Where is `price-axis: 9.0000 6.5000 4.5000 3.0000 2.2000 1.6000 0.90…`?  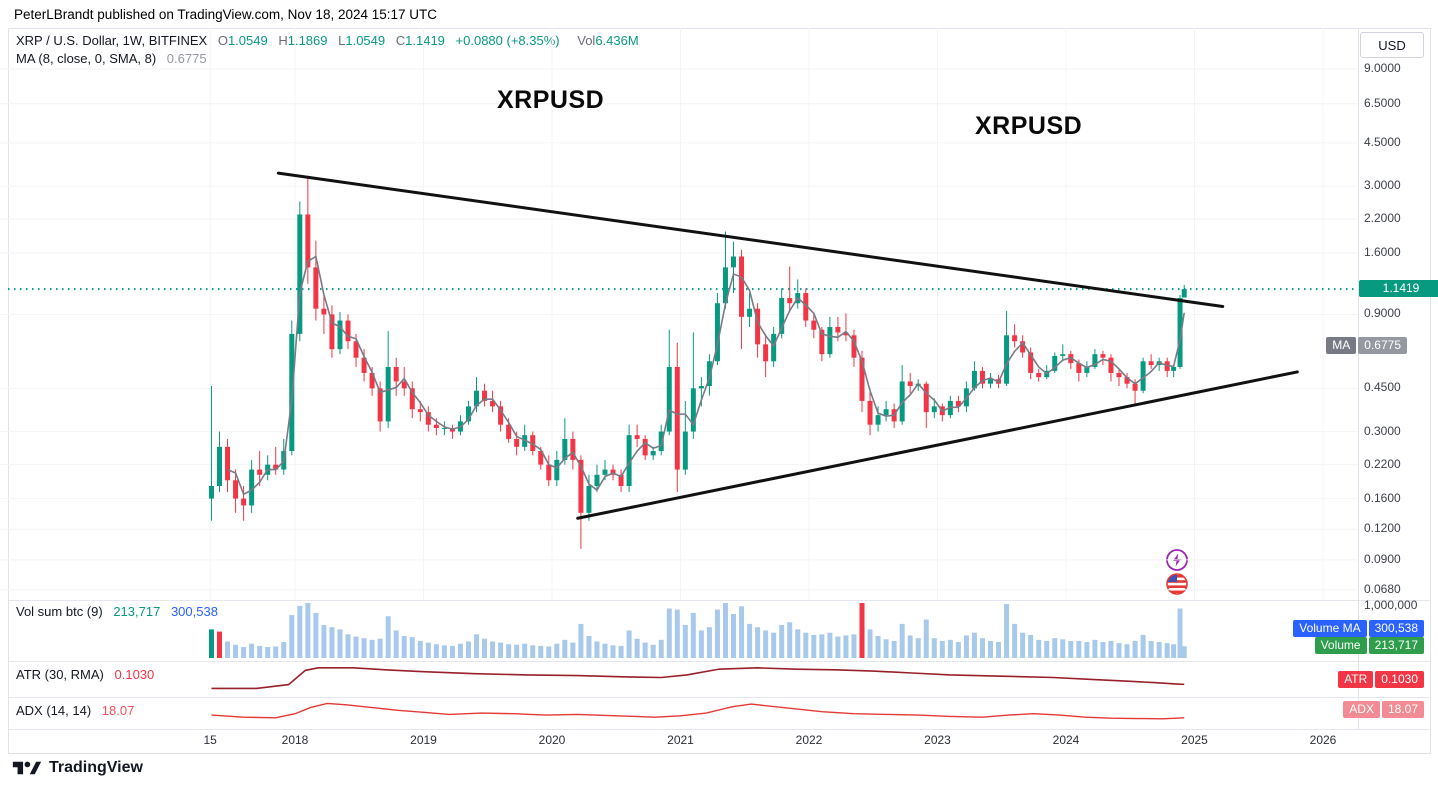
price-axis: 9.0000 6.5000 4.5000 3.0000 2.2000 1.6000 0.90… is located at coordinates (1398, 393).